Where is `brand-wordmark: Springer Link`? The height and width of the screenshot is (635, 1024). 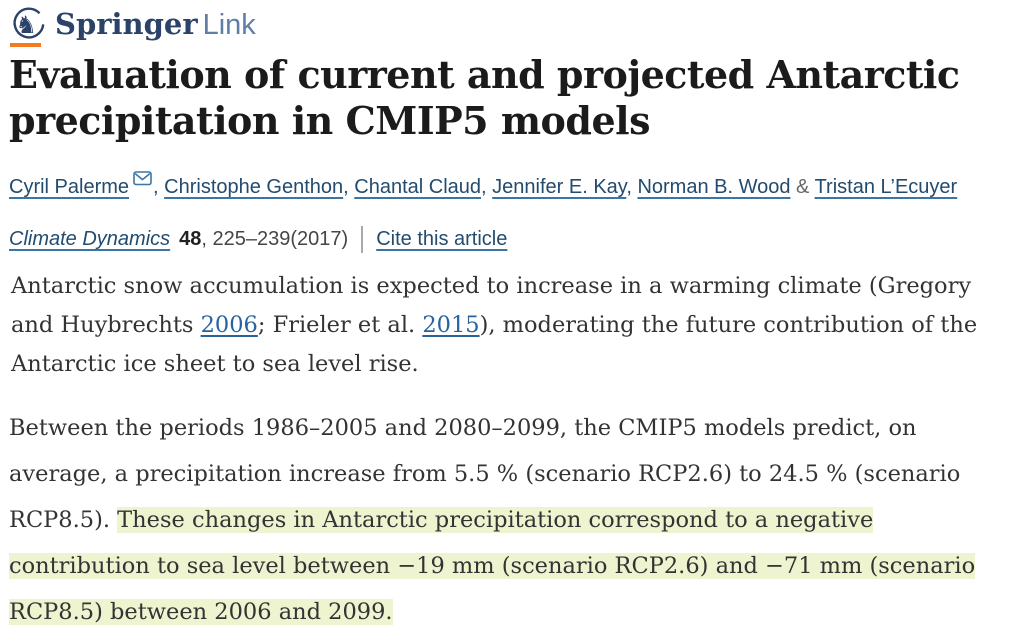 brand-wordmark: Springer Link is located at coordinates (155, 24).